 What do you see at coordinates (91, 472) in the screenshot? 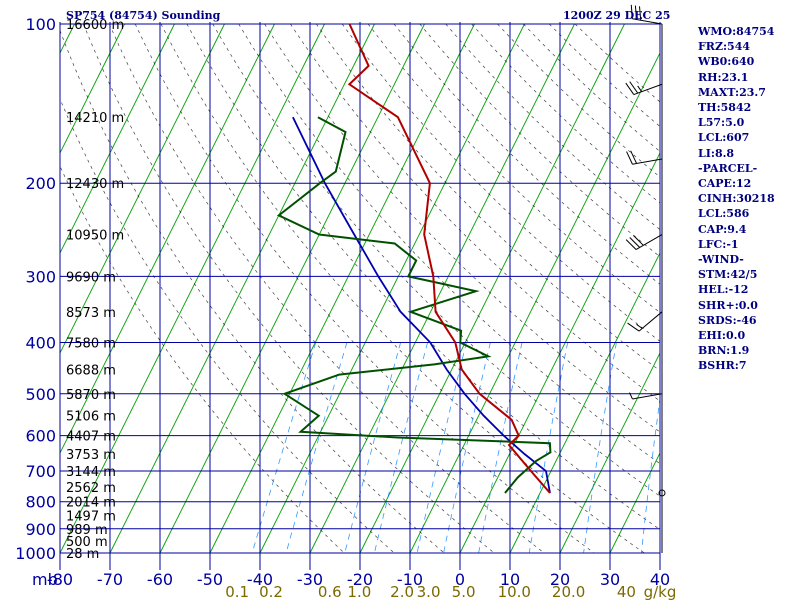
I see `height-label: 3144 m` at bounding box center [91, 472].